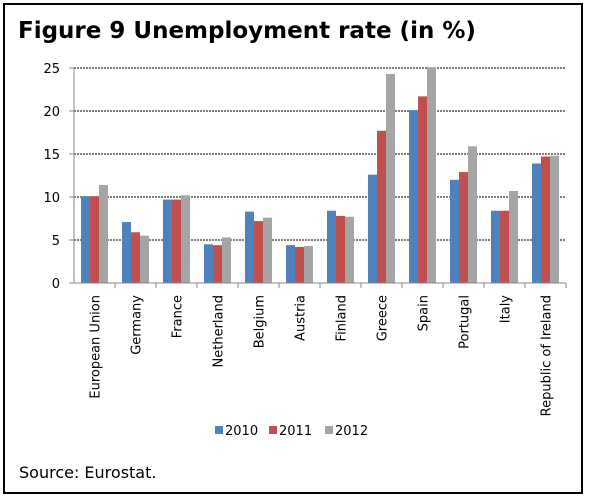  Describe the element at coordinates (219, 430) in the screenshot. I see `legend-swatch-2010` at that location.